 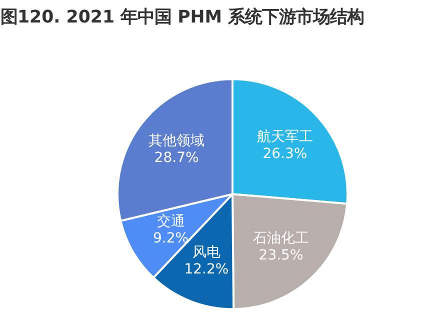 What do you see at coordinates (176, 158) in the screenshot?
I see `data-label: 28.7%` at bounding box center [176, 158].